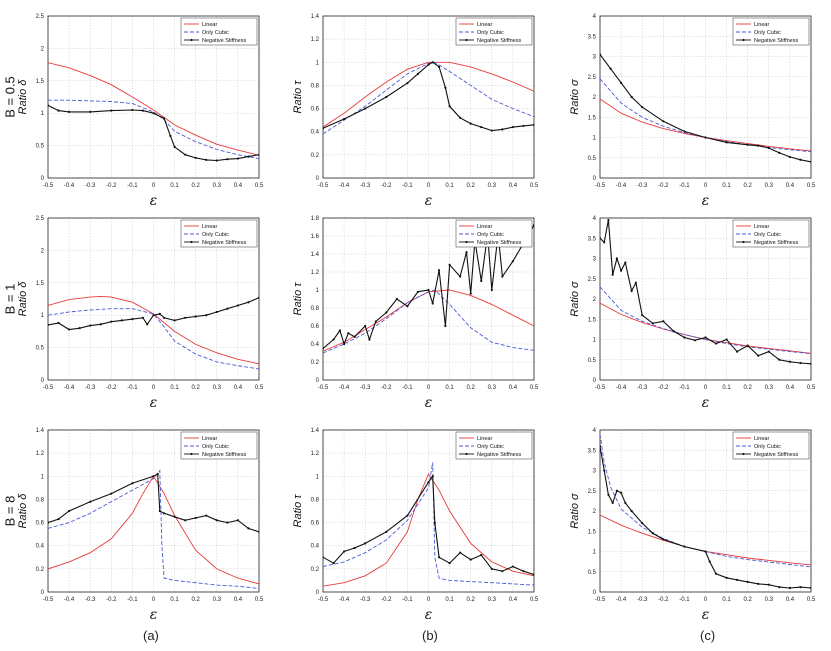 This screenshot has width=831, height=651. What do you see at coordinates (215, 447) in the screenshot?
I see `legend-label: Only Cubic` at bounding box center [215, 447].